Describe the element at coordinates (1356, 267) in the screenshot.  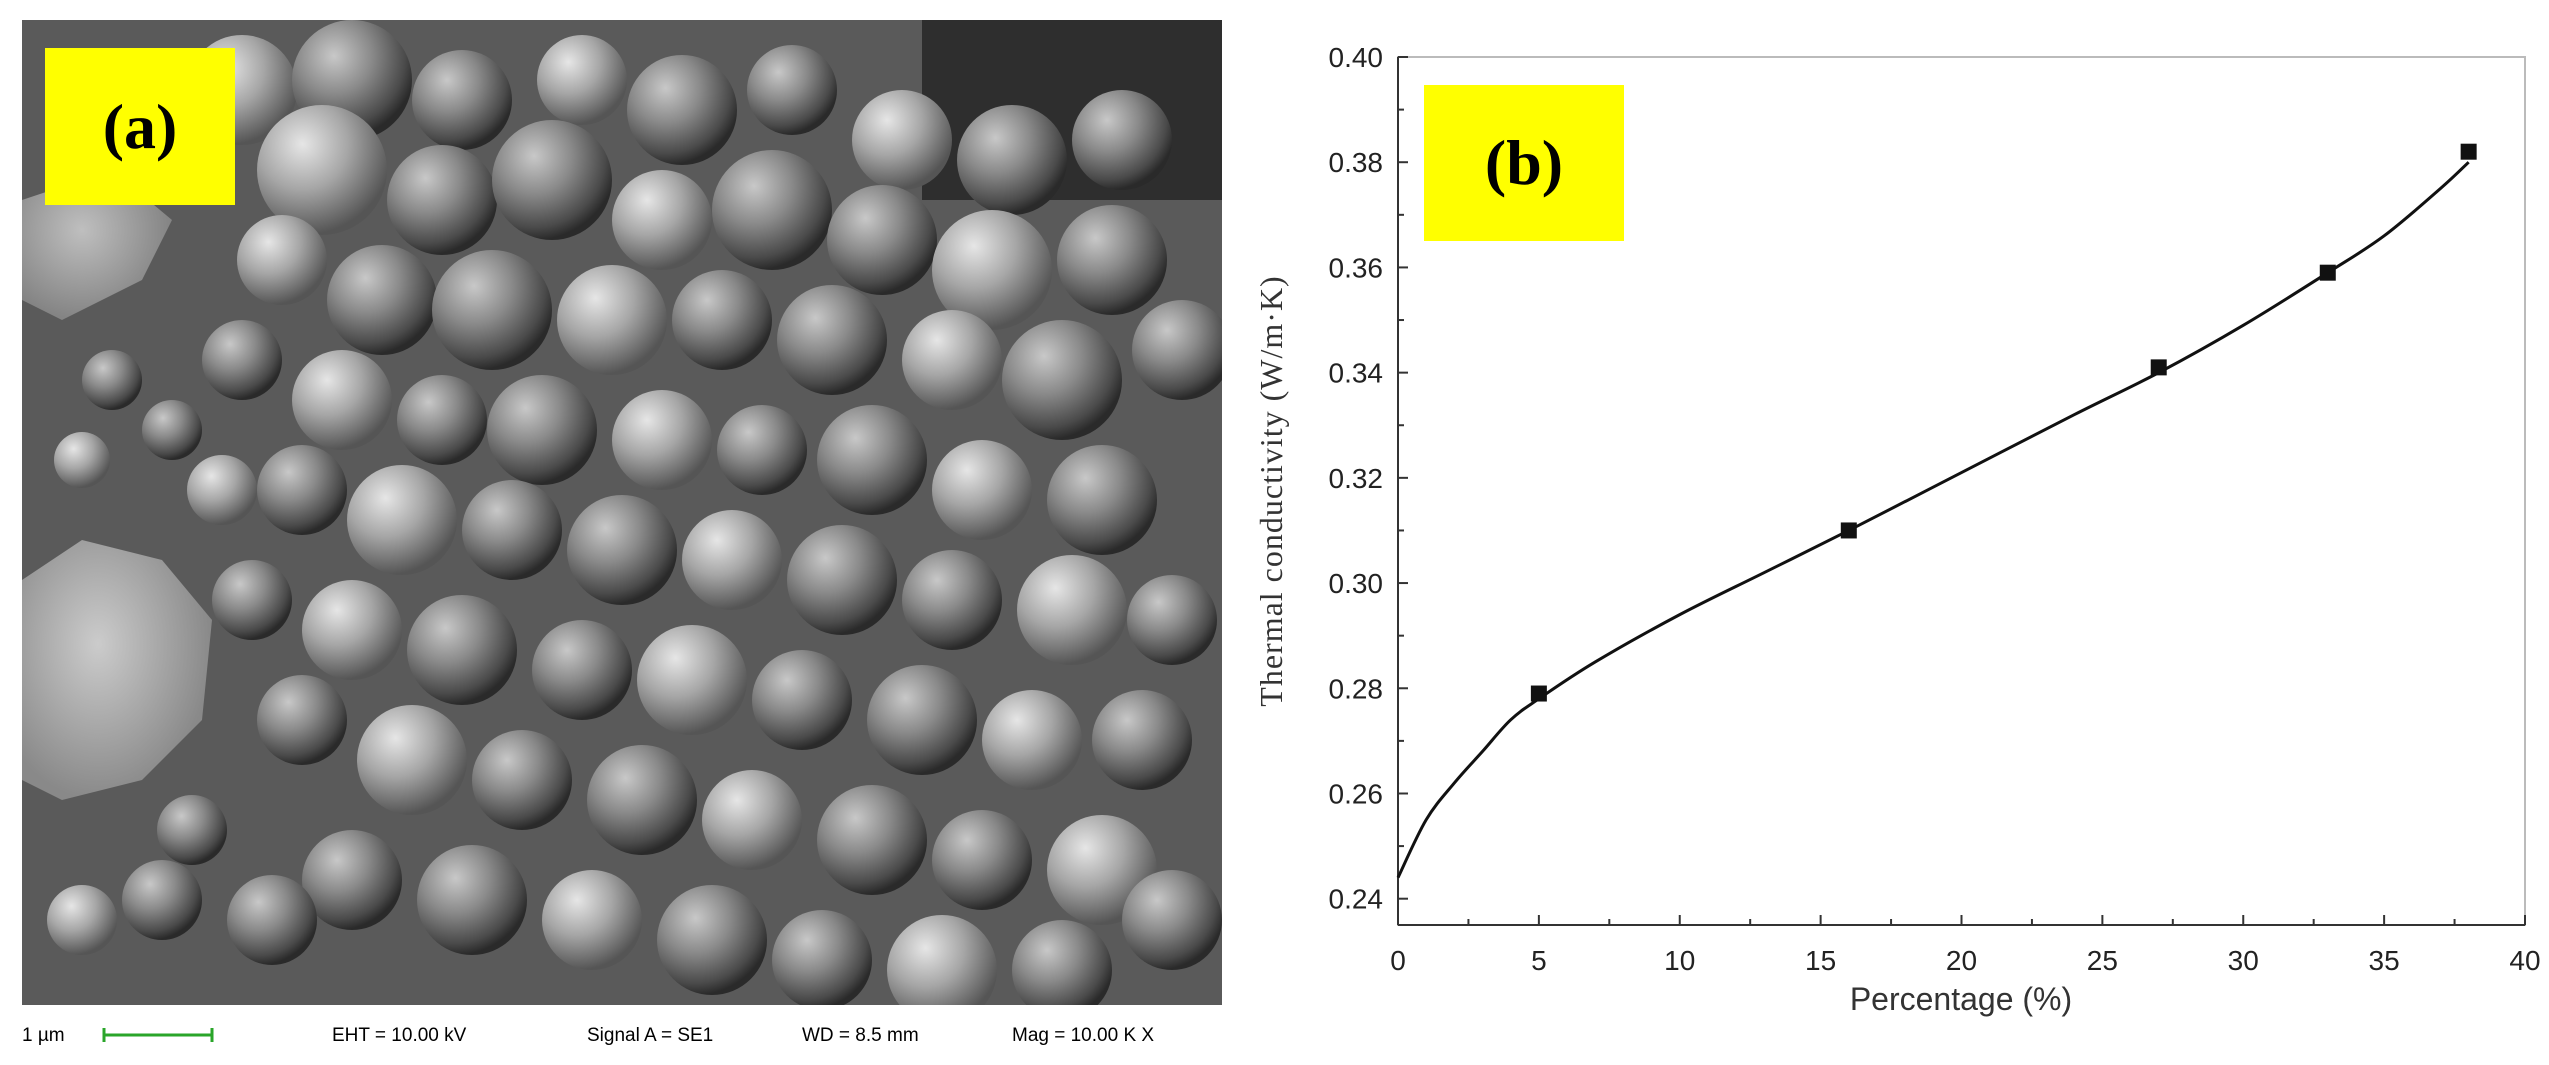
I see `y-tick-label: 0.36` at that location.